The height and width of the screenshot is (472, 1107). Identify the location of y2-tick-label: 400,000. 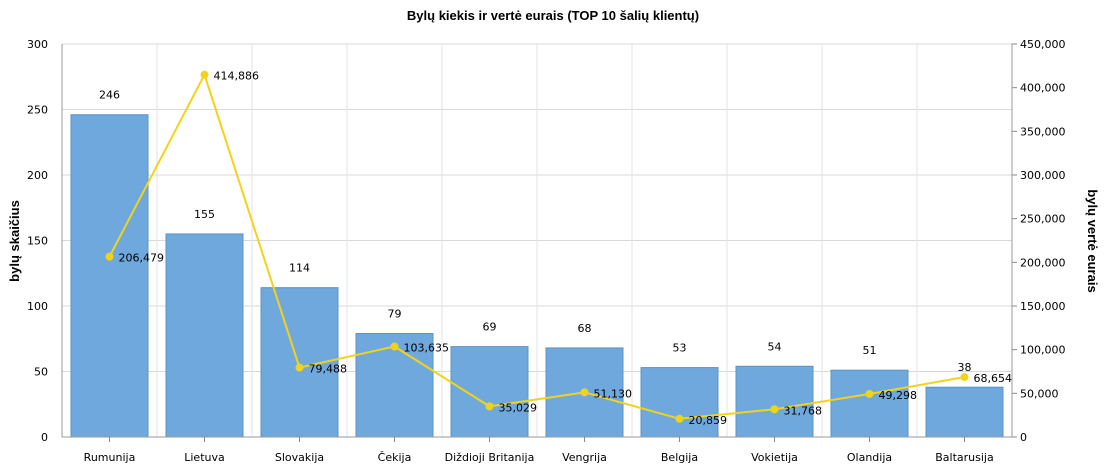
(1043, 88).